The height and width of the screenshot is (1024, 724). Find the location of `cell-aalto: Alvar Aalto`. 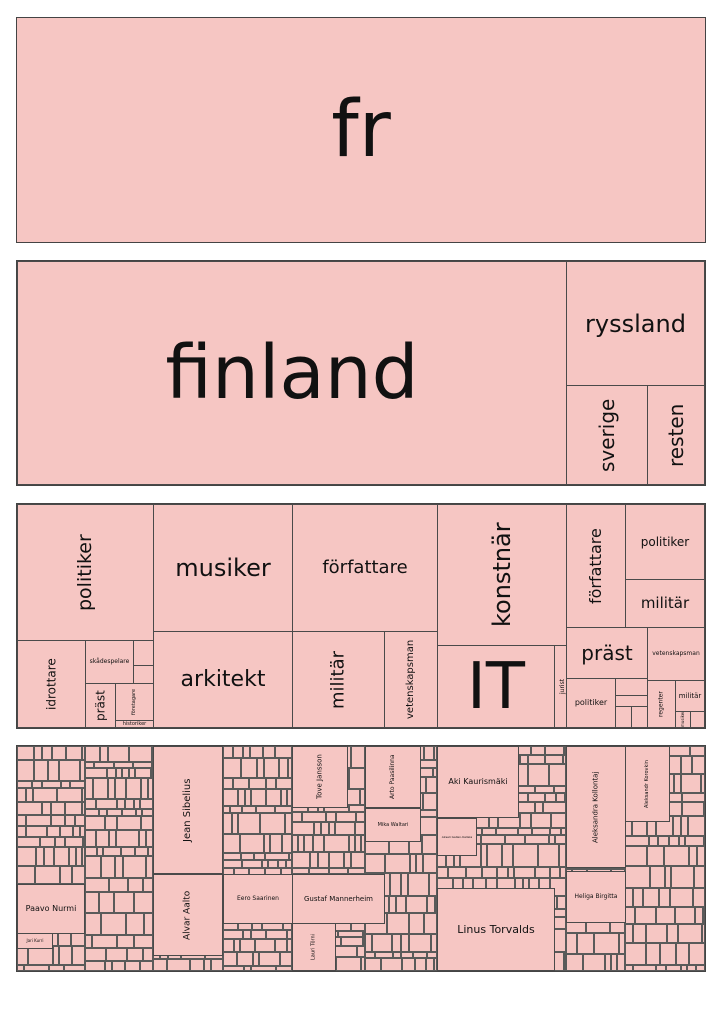

cell-aalto: Alvar Aalto is located at coordinates (188, 915).